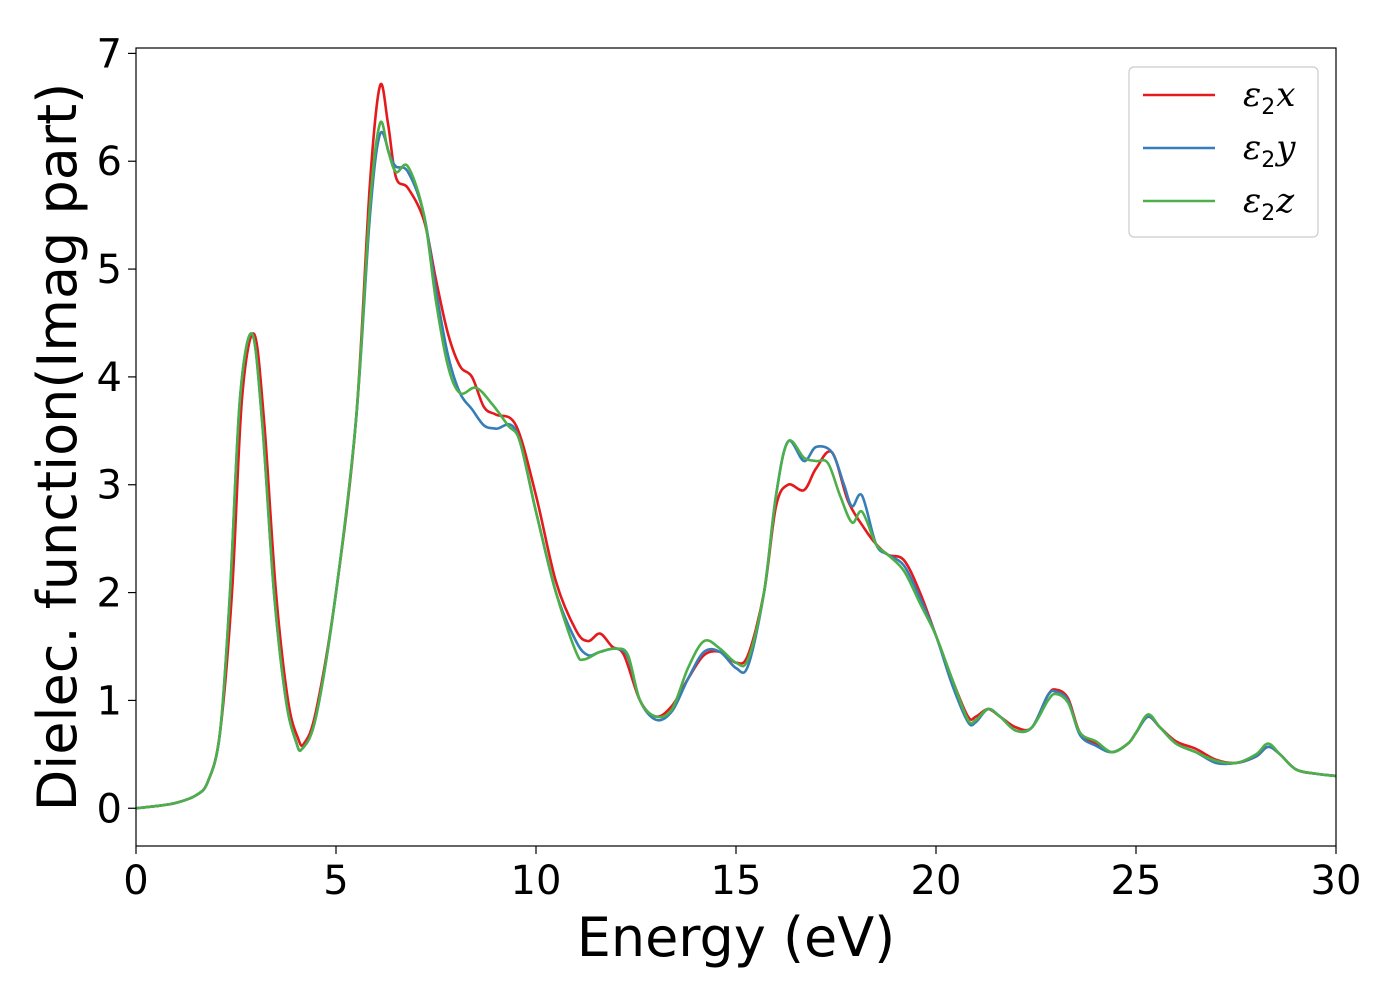 The width and height of the screenshot is (1400, 1000). I want to click on y-tick-label: 1, so click(109, 701).